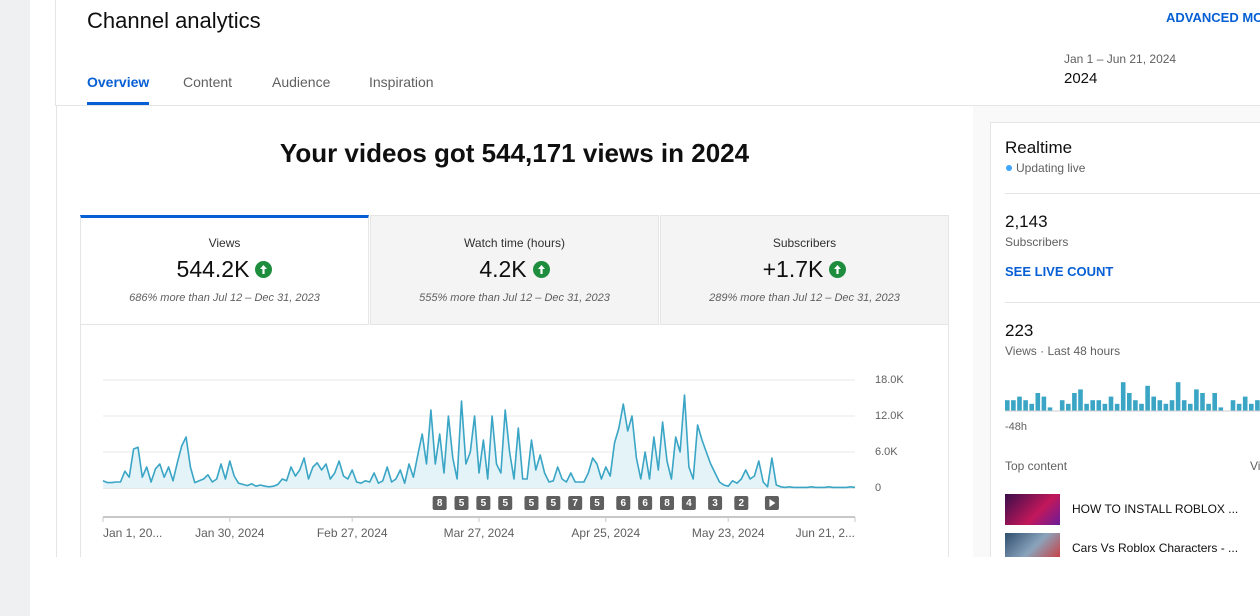  What do you see at coordinates (1059, 271) in the screenshot?
I see `see-live-count: SEE LIVE COUNT` at bounding box center [1059, 271].